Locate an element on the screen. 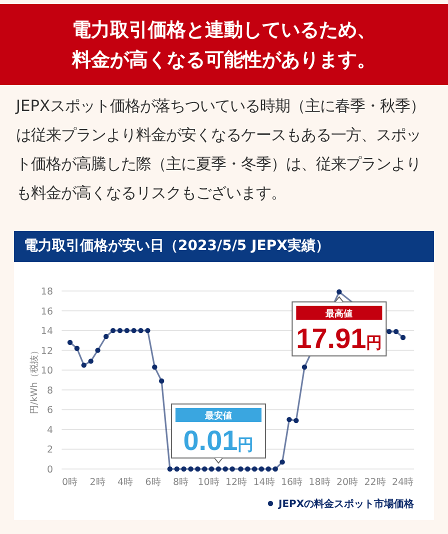 This screenshot has width=448, height=534. y-tick-label: 8 is located at coordinates (49, 390).